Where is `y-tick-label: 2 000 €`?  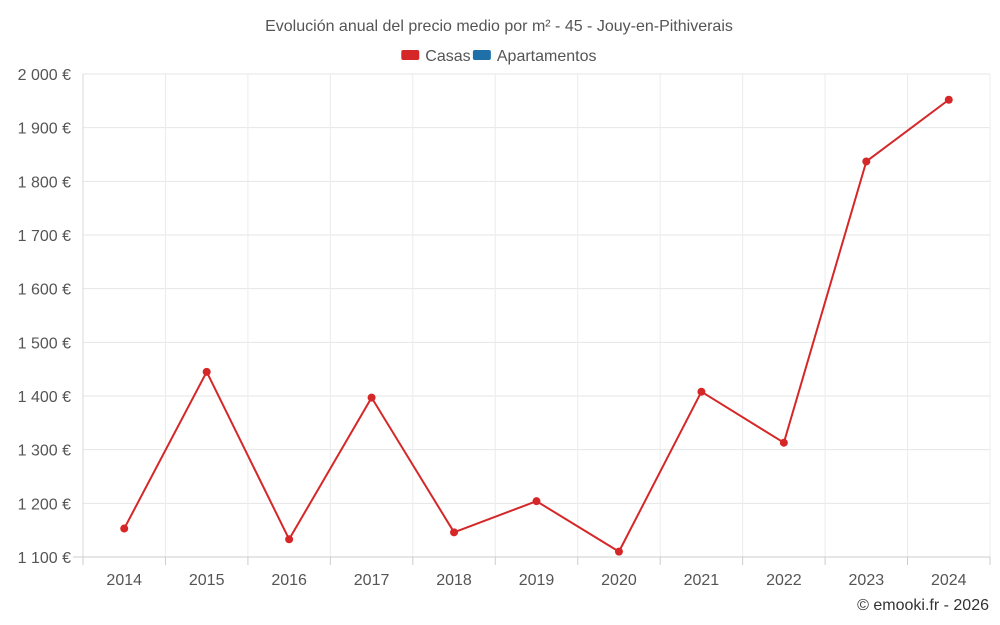 y-tick-label: 2 000 € is located at coordinates (44, 75).